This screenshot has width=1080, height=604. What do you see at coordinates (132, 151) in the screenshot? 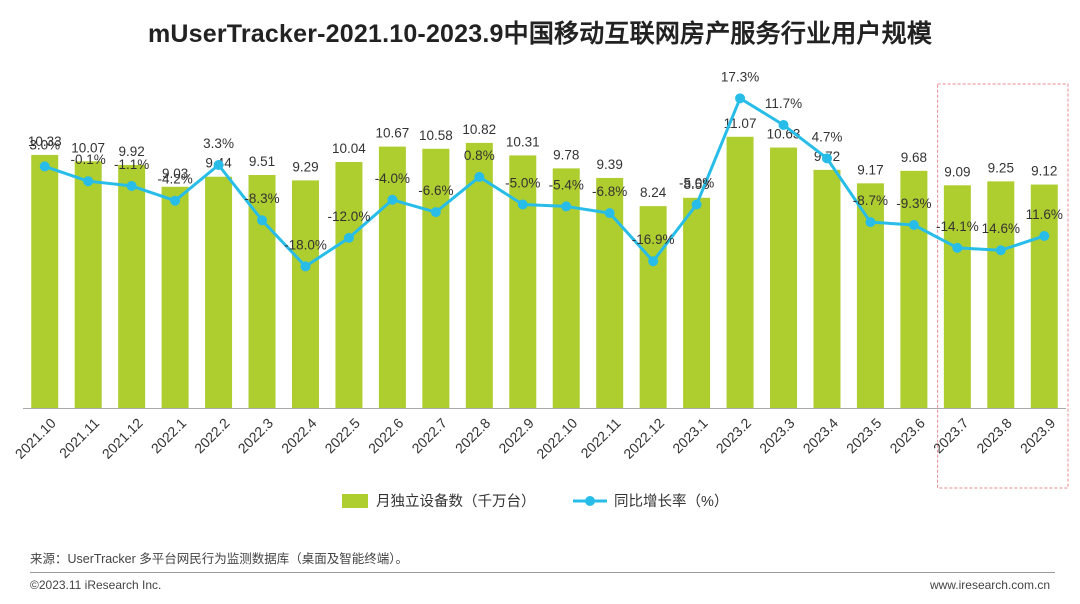
I see `bar-label-2021.12: 9.92` at bounding box center [132, 151].